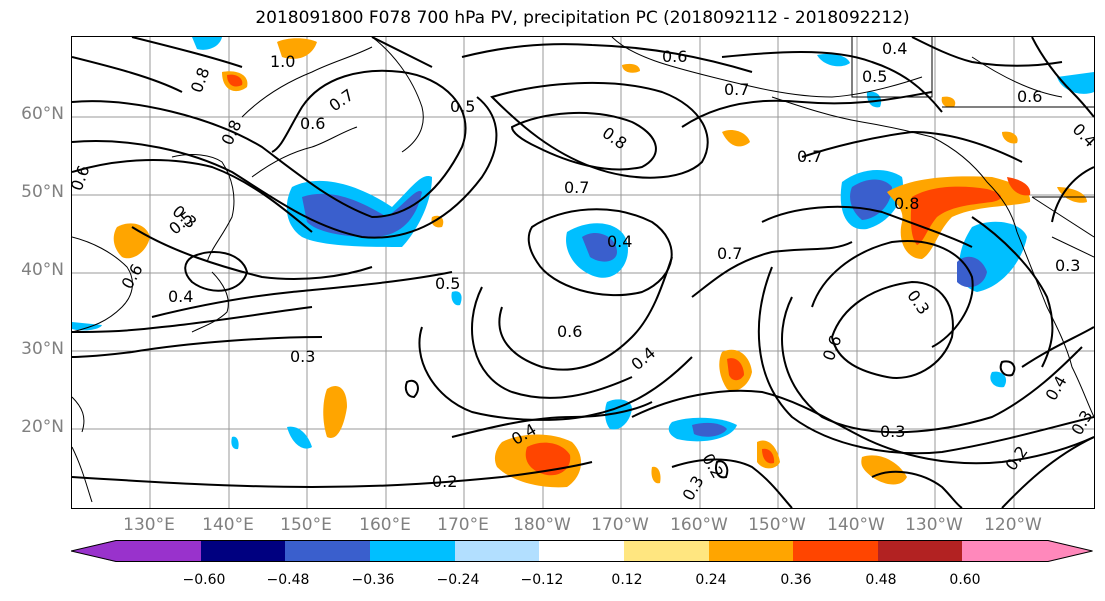 This screenshot has width=1105, height=601. What do you see at coordinates (282, 61) in the screenshot?
I see `contour-label: 1.0` at bounding box center [282, 61].